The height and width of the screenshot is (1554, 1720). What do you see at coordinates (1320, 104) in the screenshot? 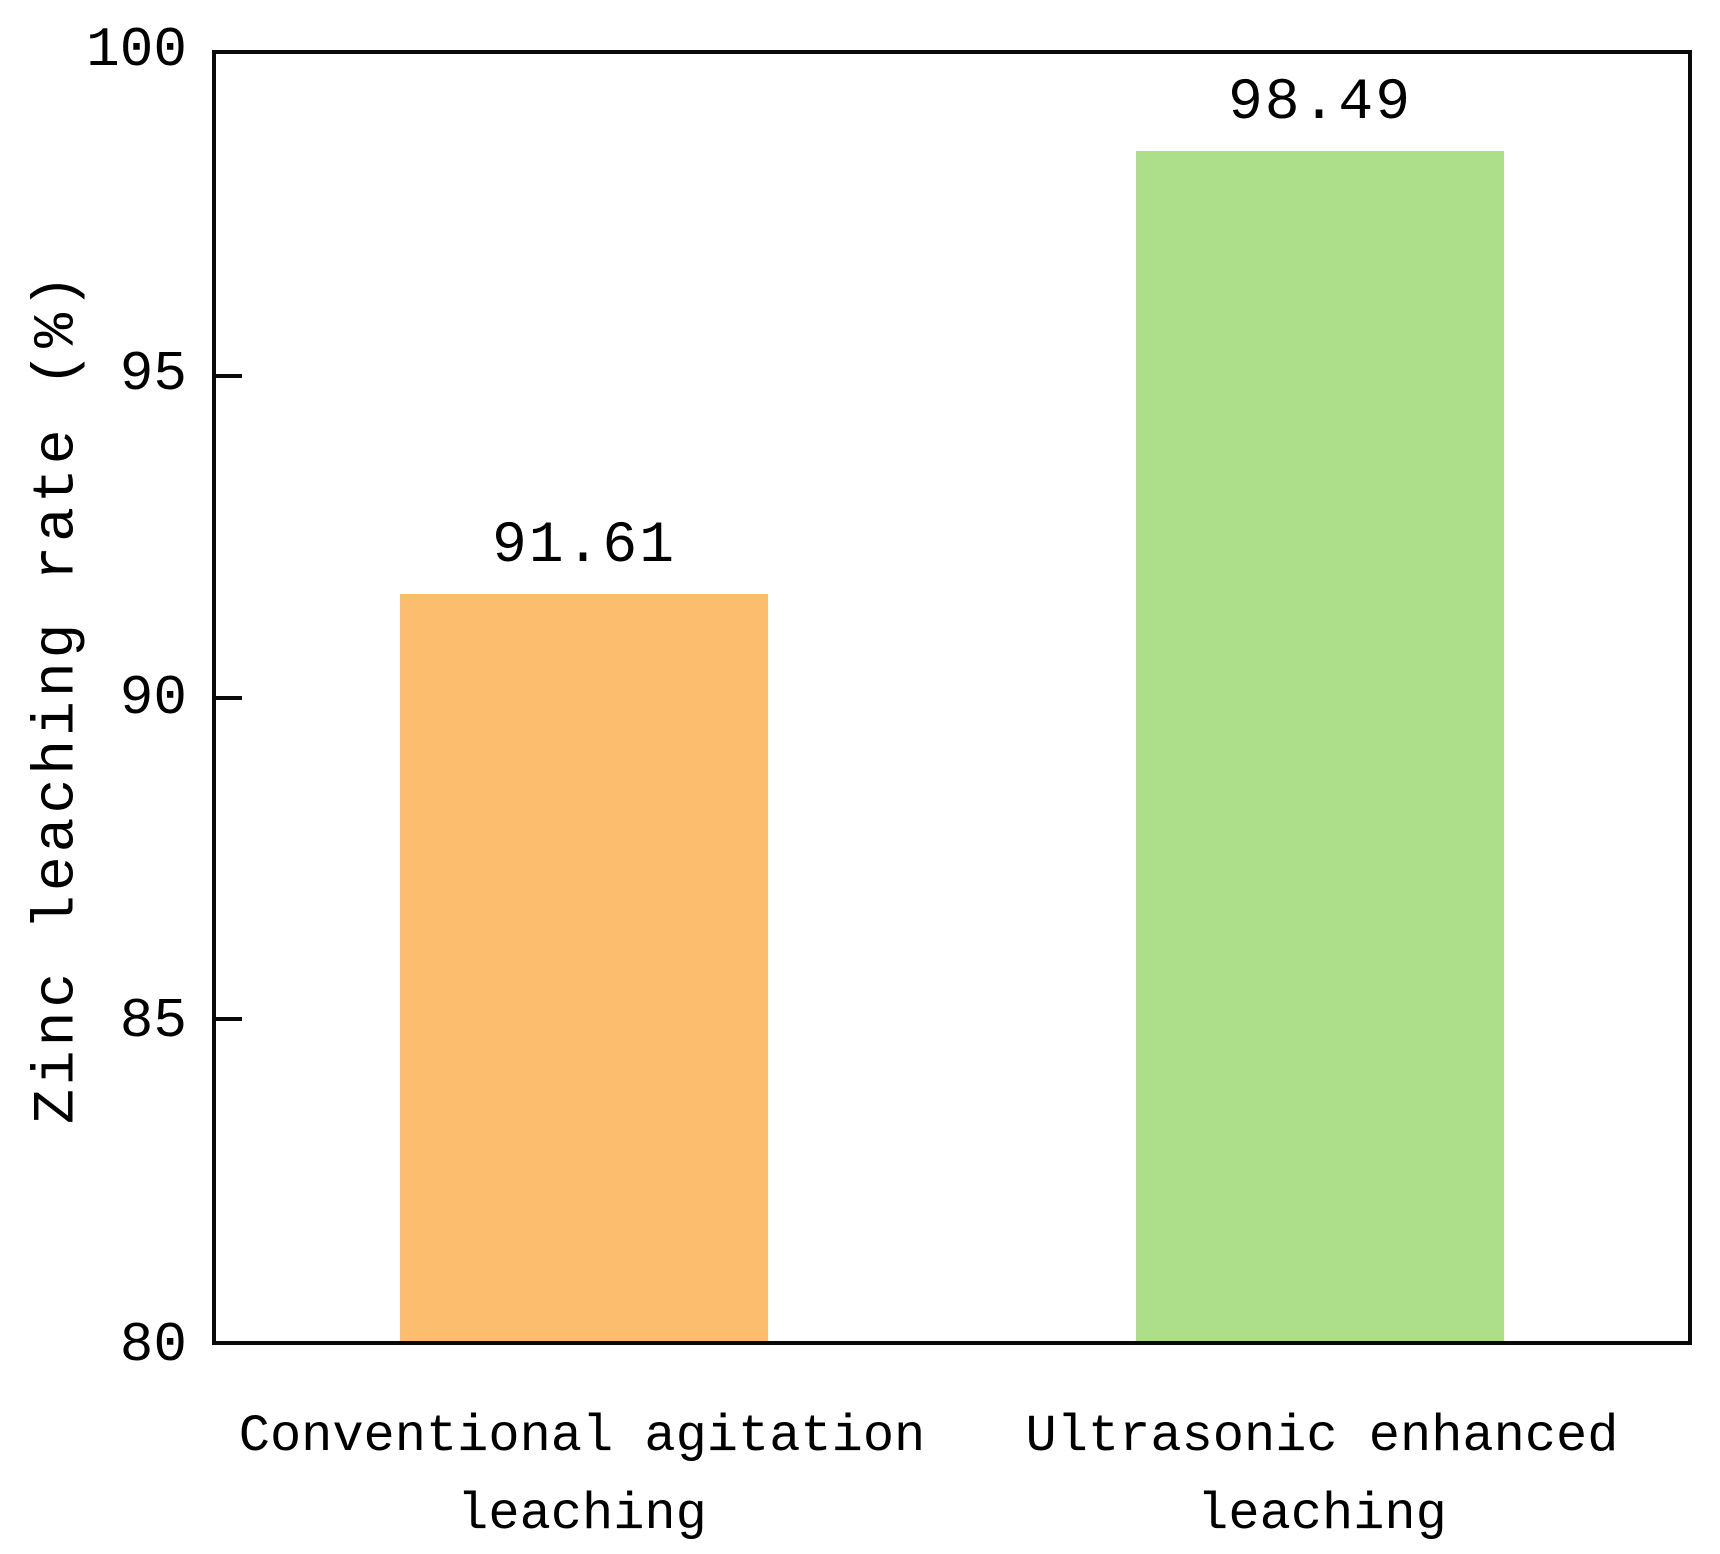
I see `bar-value-label-ultrasonic: 98.49` at bounding box center [1320, 104].